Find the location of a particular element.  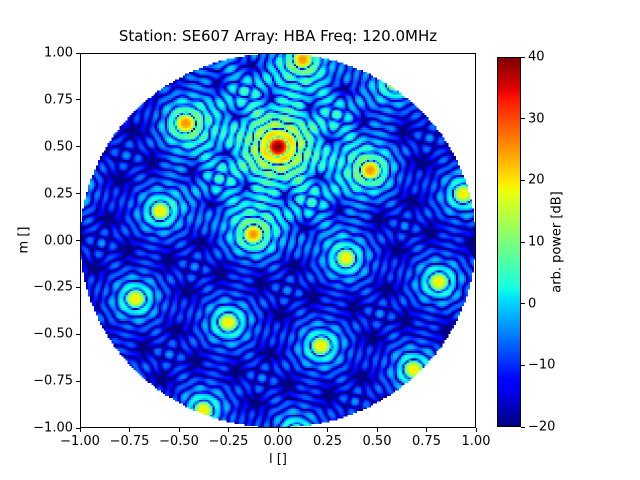

x-tick-label: 0.00 is located at coordinates (278, 441).